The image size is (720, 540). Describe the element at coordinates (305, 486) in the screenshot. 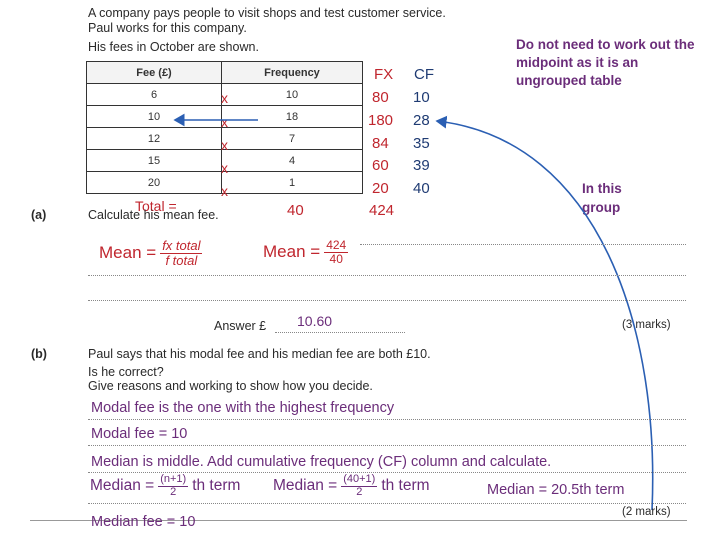

I see `median-label-2: Median =` at that location.